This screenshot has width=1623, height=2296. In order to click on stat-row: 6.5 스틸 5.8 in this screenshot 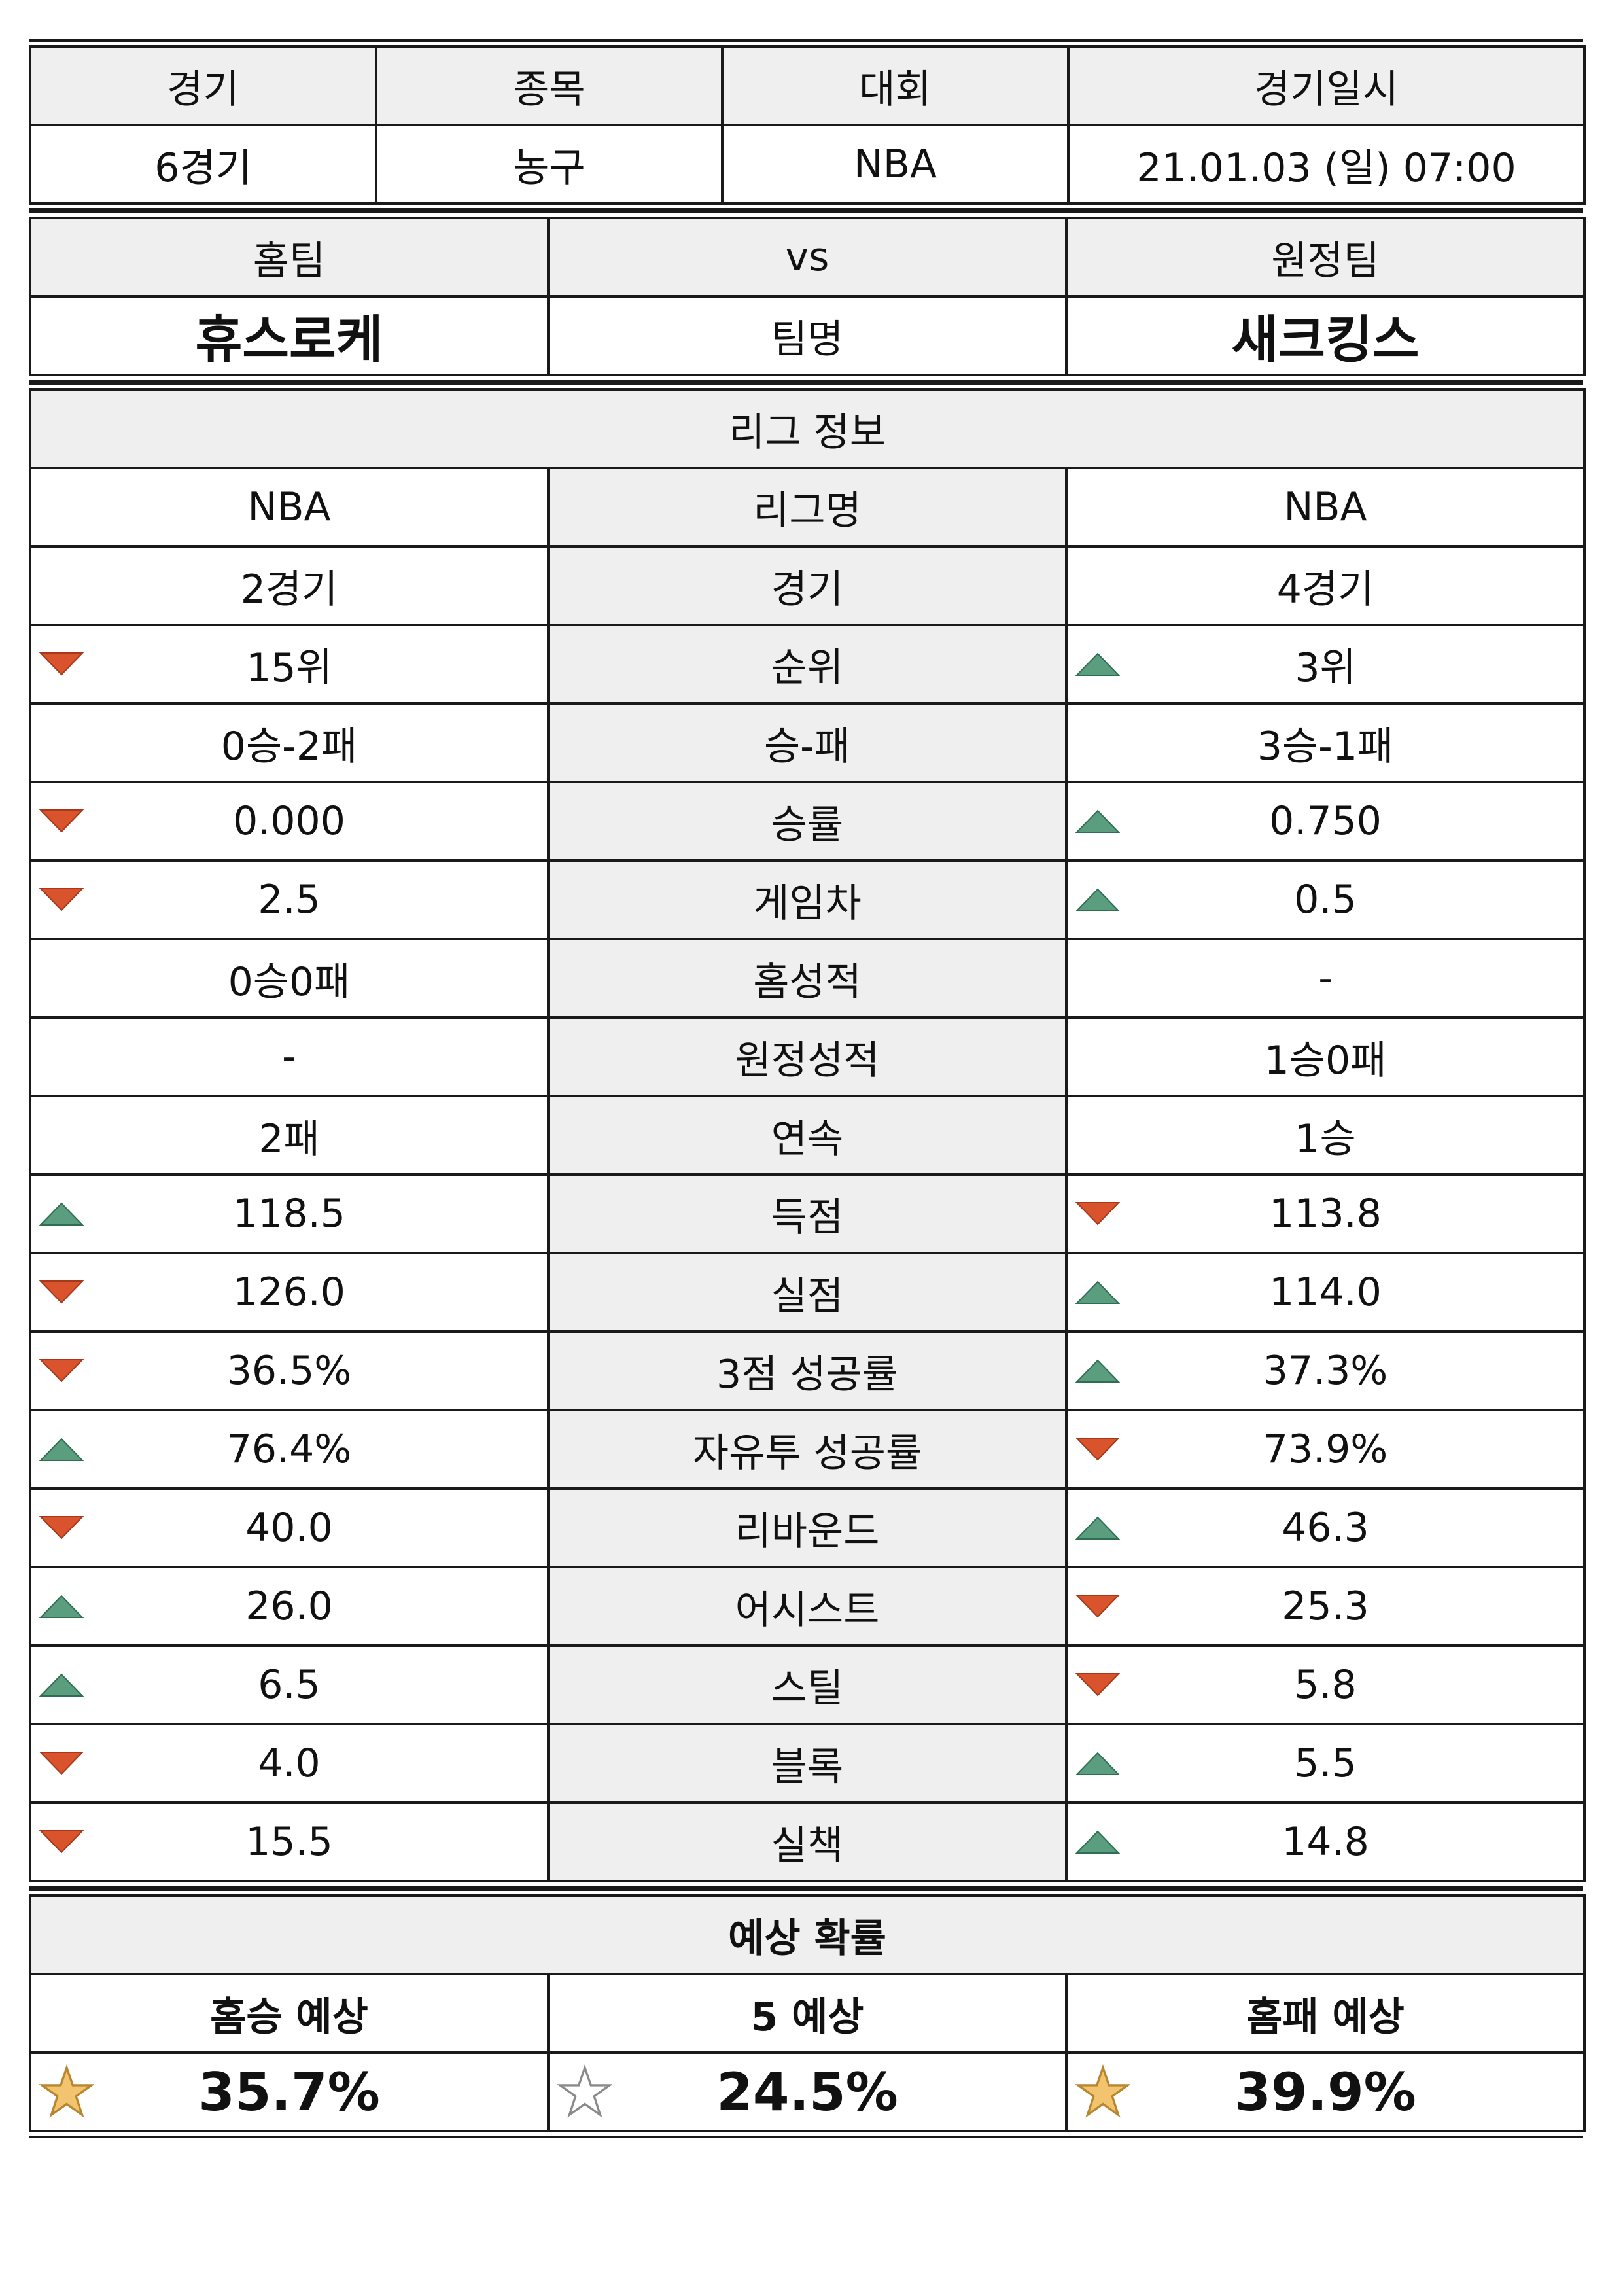, I will do `click(807, 1684)`.